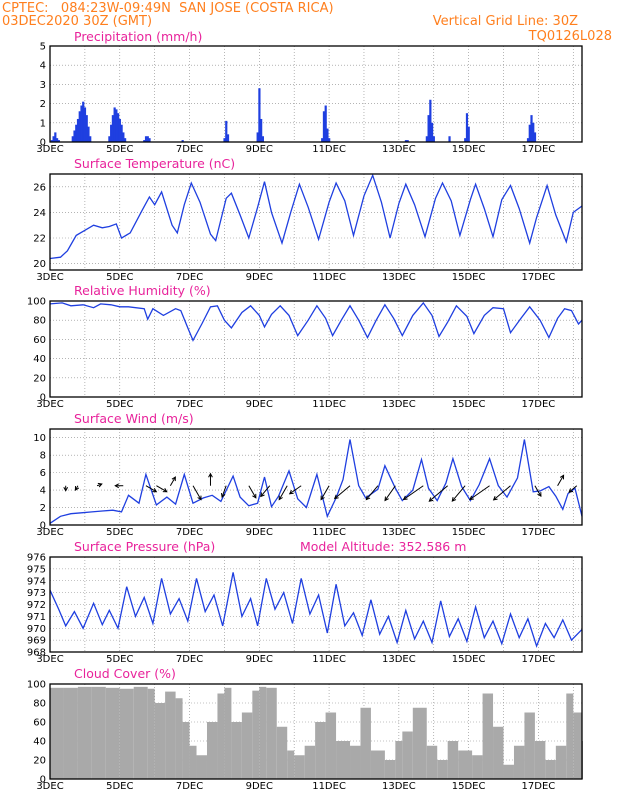 This screenshot has height=800, width=618. Describe the element at coordinates (259, 149) in the screenshot. I see `x-tick-label: 9DEC` at that location.